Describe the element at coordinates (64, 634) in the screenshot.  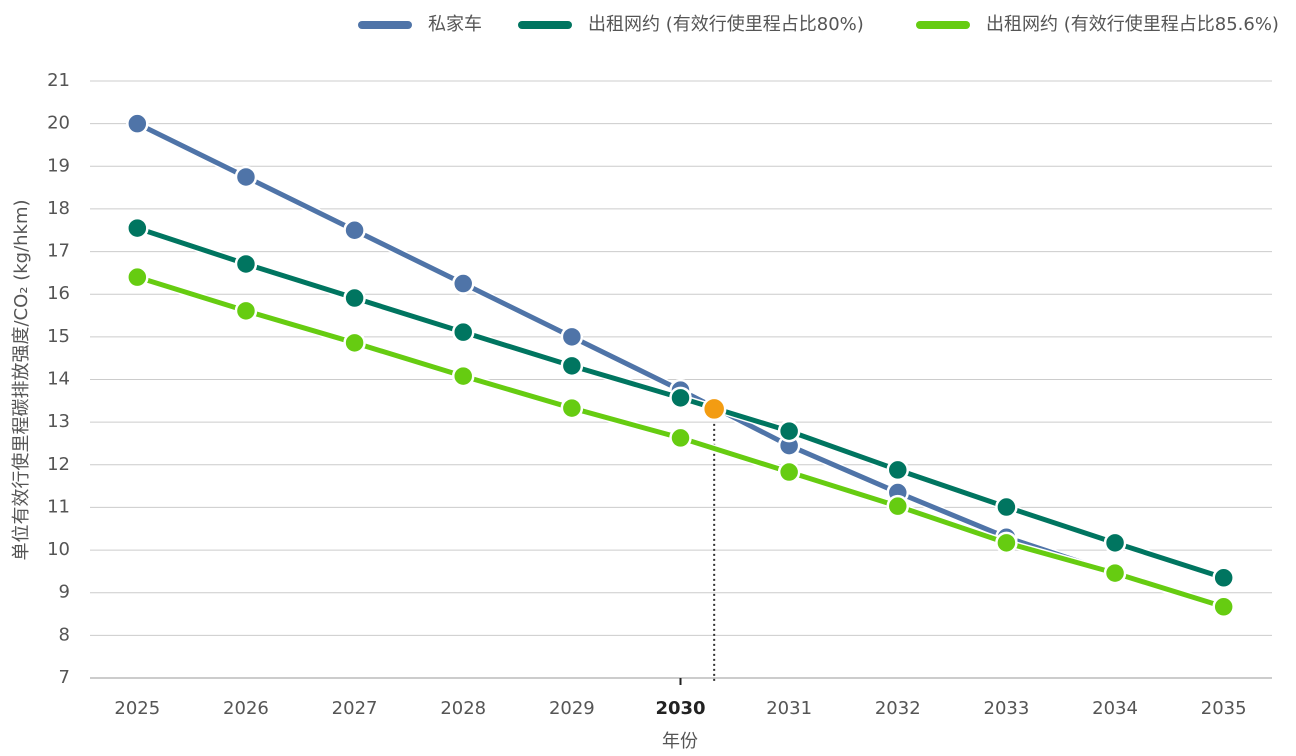
I see `y-tick-label: 8` at that location.